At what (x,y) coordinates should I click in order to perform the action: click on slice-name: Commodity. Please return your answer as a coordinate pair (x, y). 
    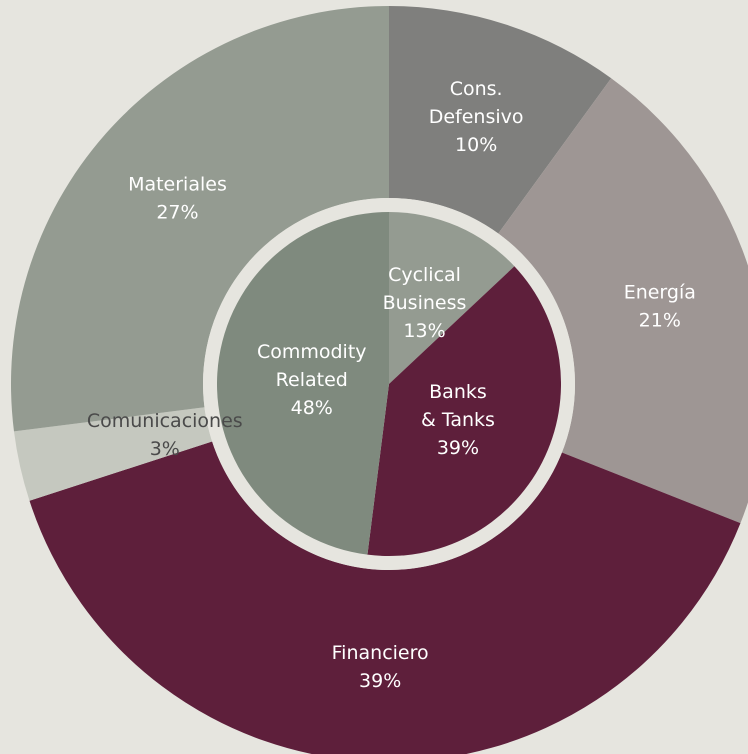
    Looking at the image, I should click on (312, 352).